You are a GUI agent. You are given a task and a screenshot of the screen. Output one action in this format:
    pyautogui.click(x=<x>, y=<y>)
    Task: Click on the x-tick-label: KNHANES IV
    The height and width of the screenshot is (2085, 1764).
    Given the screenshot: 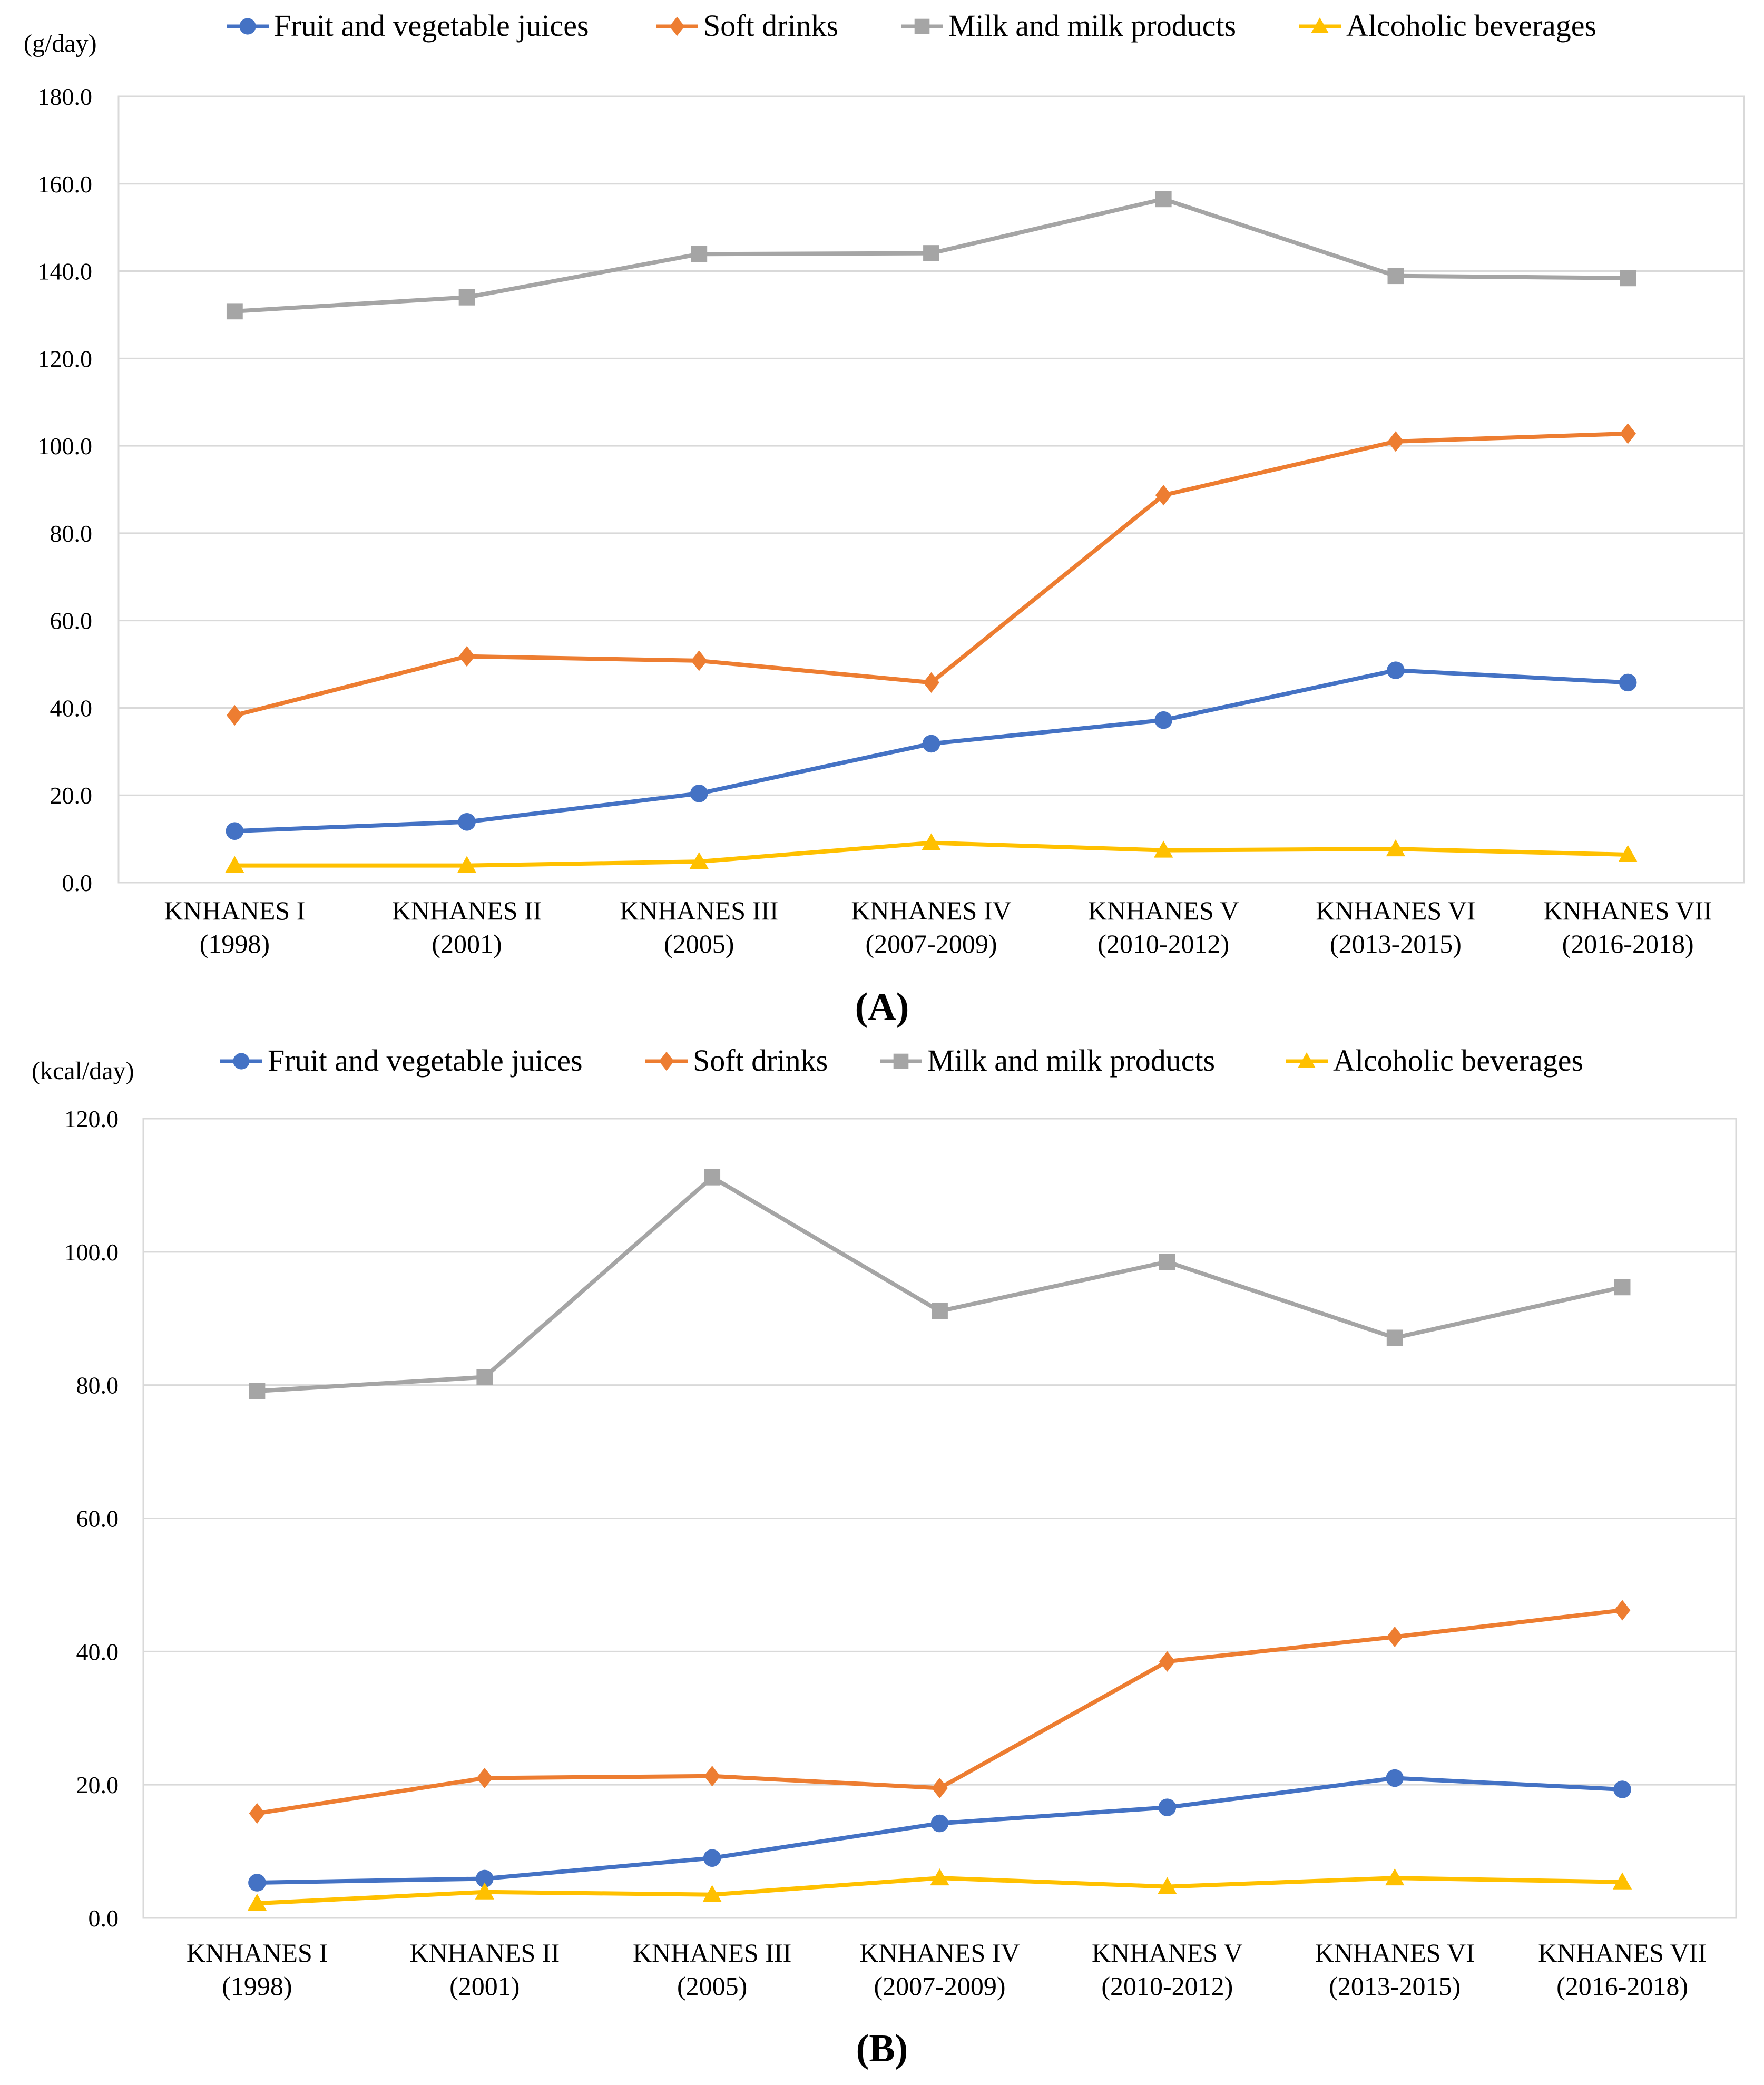 What is the action you would take?
    pyautogui.click(x=931, y=911)
    